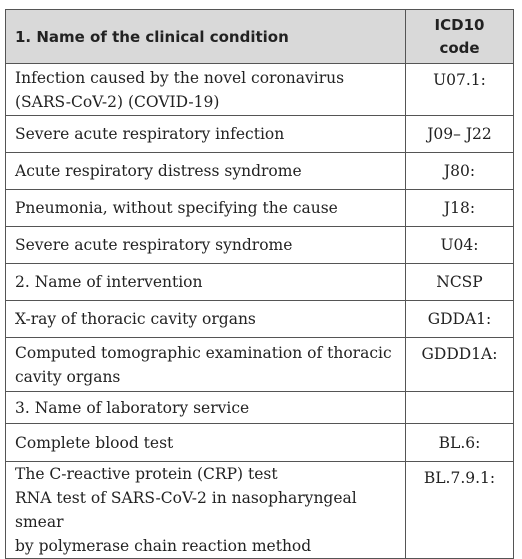 The image size is (522, 559). What do you see at coordinates (459, 364) in the screenshot?
I see `row-code: GDDD1A:` at bounding box center [459, 364].